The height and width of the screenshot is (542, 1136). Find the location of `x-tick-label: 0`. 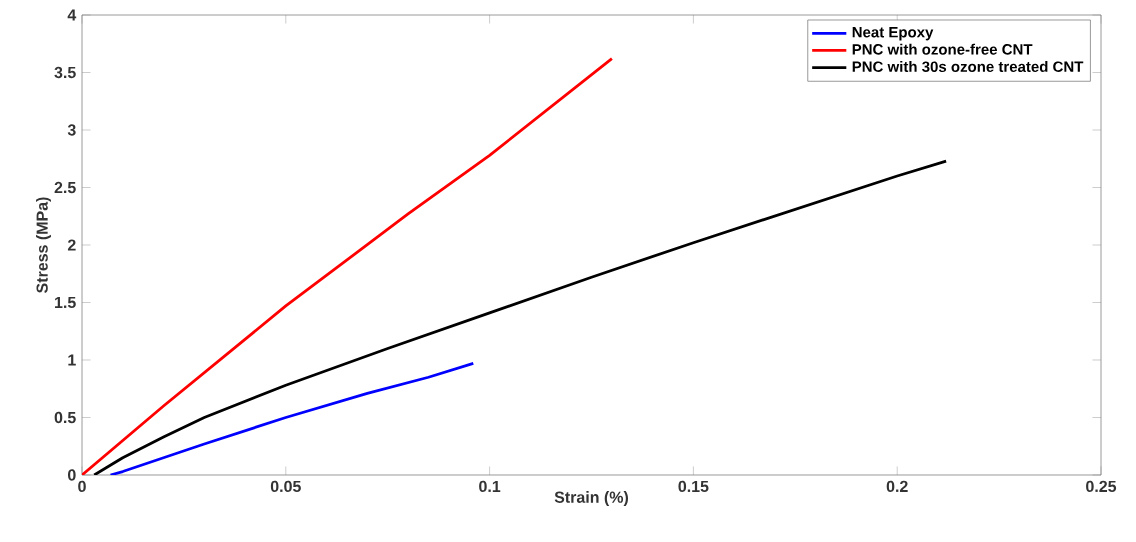

x-tick-label: 0 is located at coordinates (82, 486).